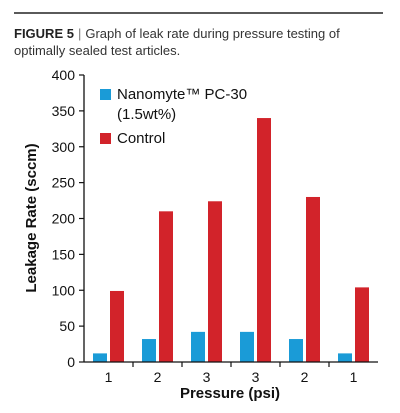 The width and height of the screenshot is (400, 413). I want to click on legend-swatch-nanomyte, so click(105, 94).